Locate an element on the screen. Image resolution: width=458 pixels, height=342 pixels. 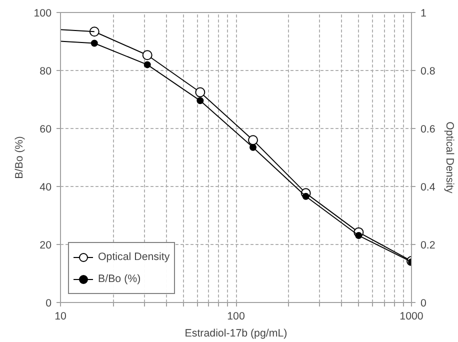
legend-label: B/Bo (%) is located at coordinates (119, 279).